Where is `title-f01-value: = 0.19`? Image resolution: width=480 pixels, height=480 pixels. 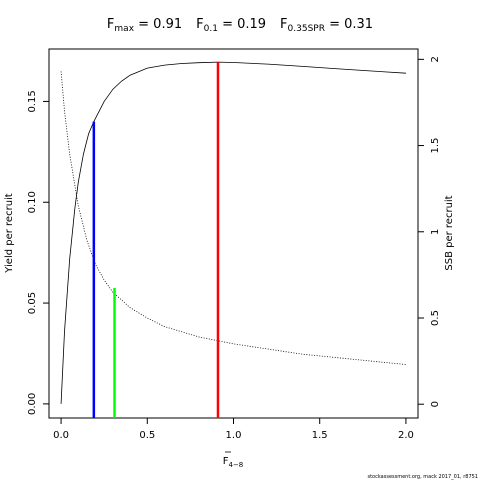
title-f01-value: = 0.19 is located at coordinates (242, 24).